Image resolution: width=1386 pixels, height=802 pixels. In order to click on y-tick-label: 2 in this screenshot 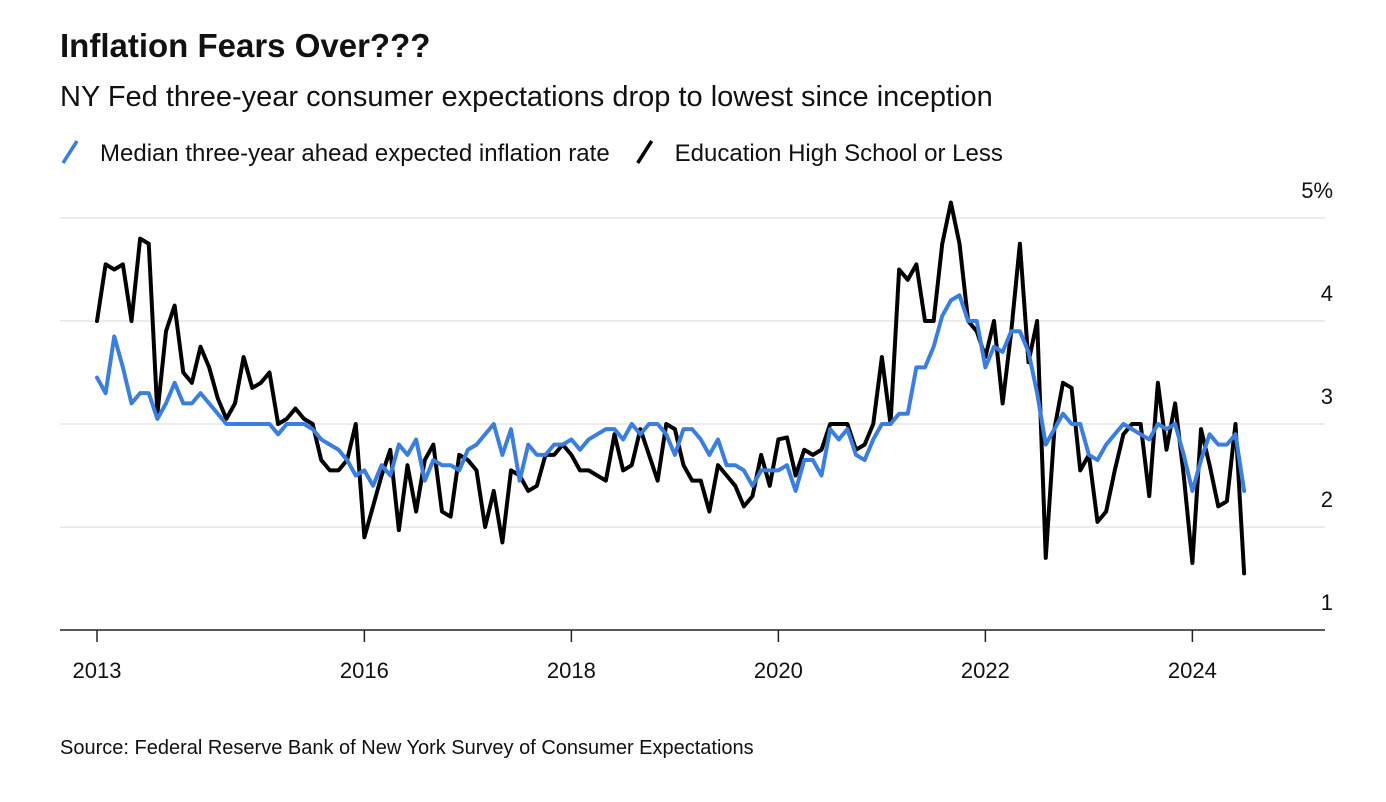, I will do `click(1327, 499)`.